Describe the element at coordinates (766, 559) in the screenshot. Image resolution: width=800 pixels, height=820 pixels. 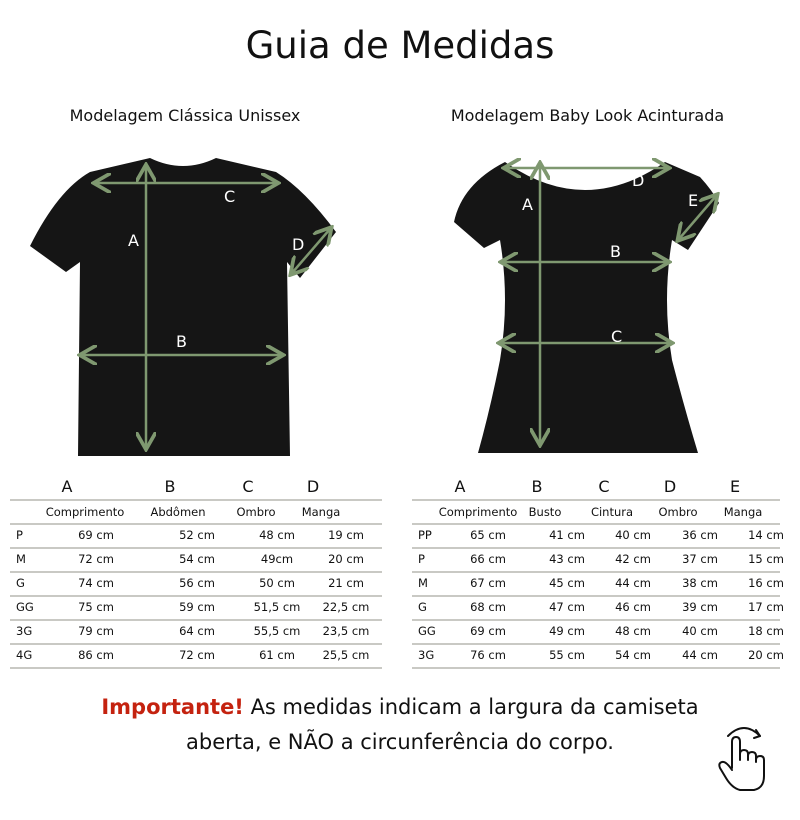
I see `measurement-value: 15 cm` at that location.